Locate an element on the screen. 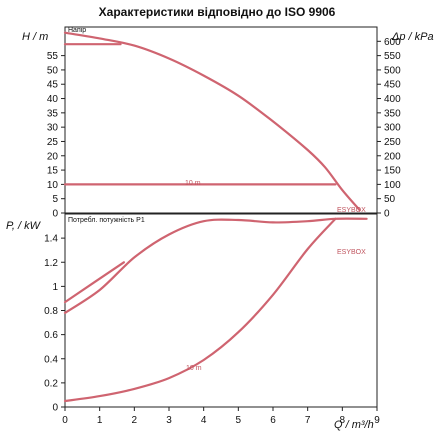  power-panel-label: Потребл. потужність P1 is located at coordinates (106, 220).